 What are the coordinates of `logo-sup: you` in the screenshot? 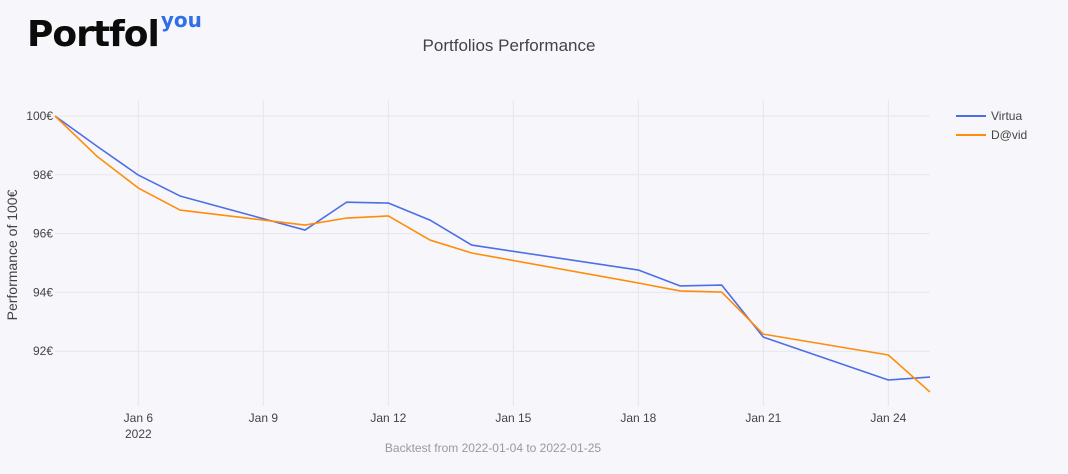 It's located at (181, 20).